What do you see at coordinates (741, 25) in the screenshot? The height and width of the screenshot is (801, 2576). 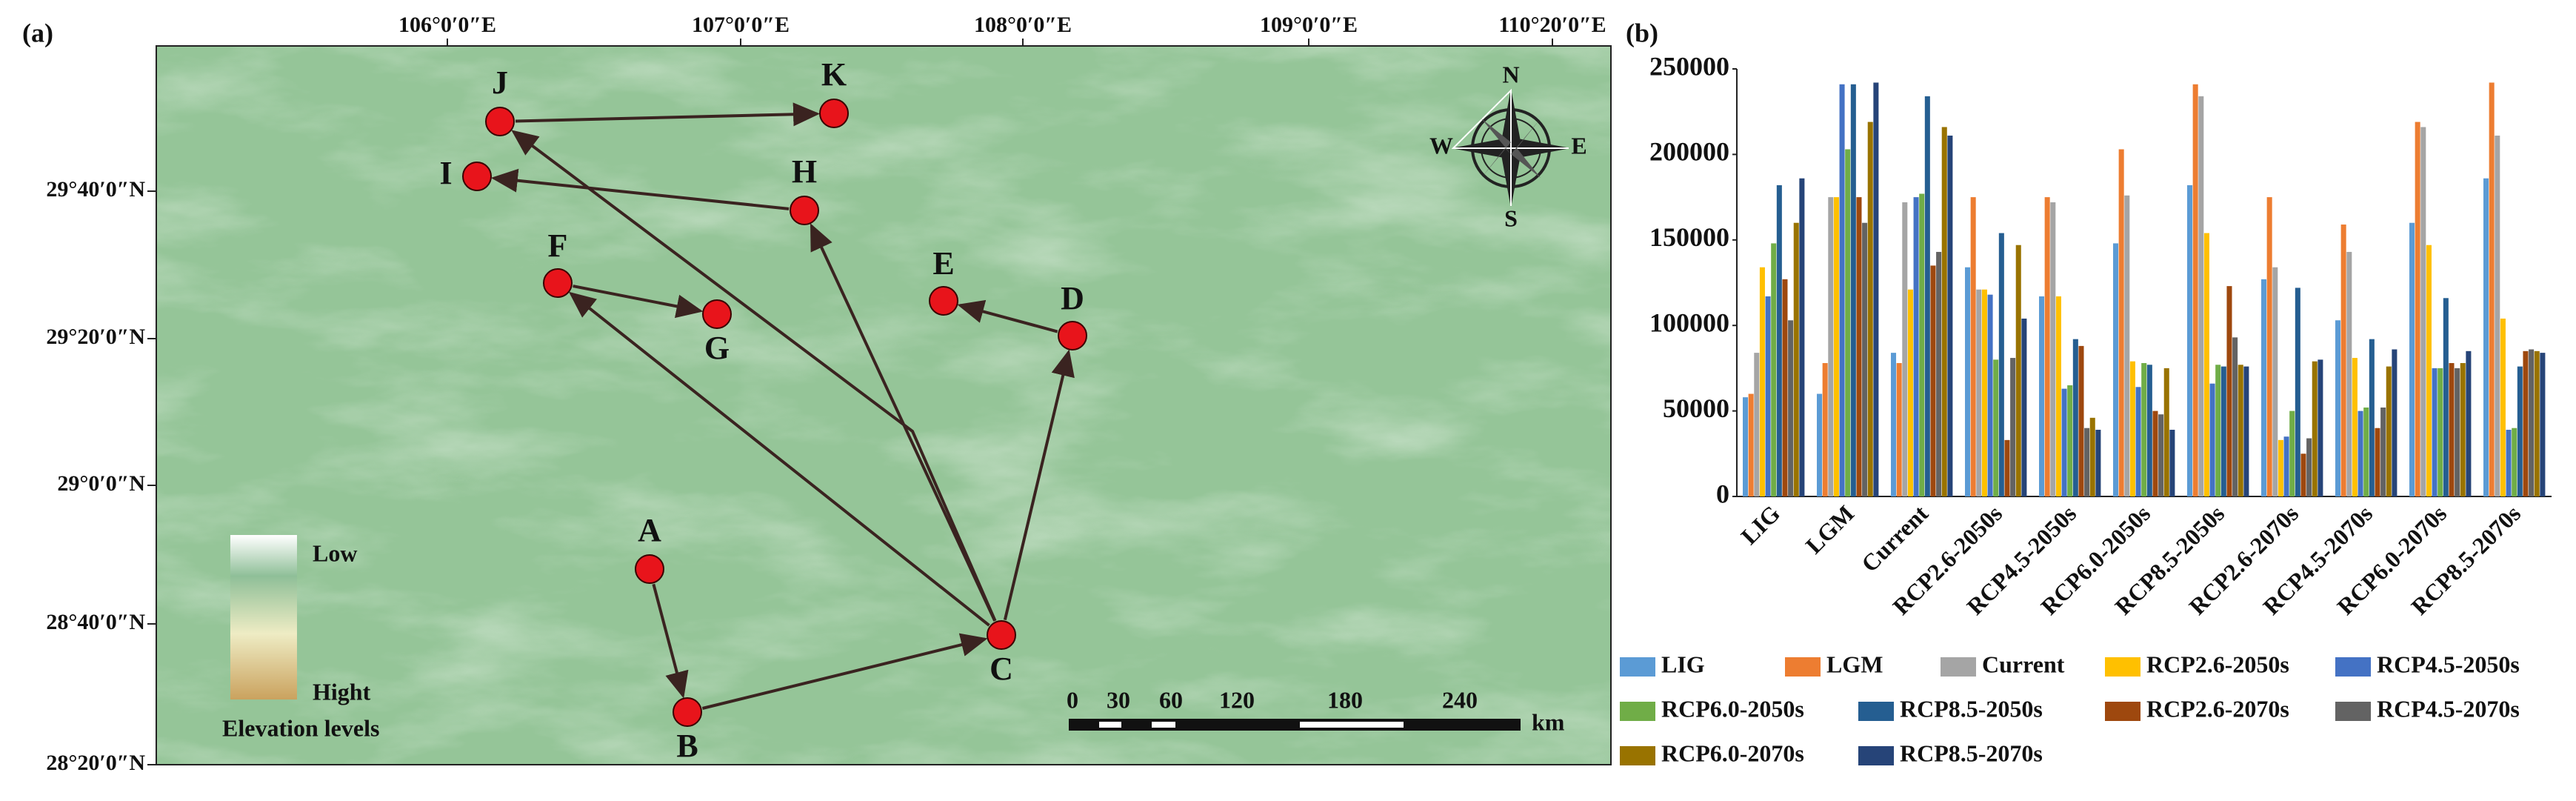 I see `longitude-label: 107°0′0″E` at bounding box center [741, 25].